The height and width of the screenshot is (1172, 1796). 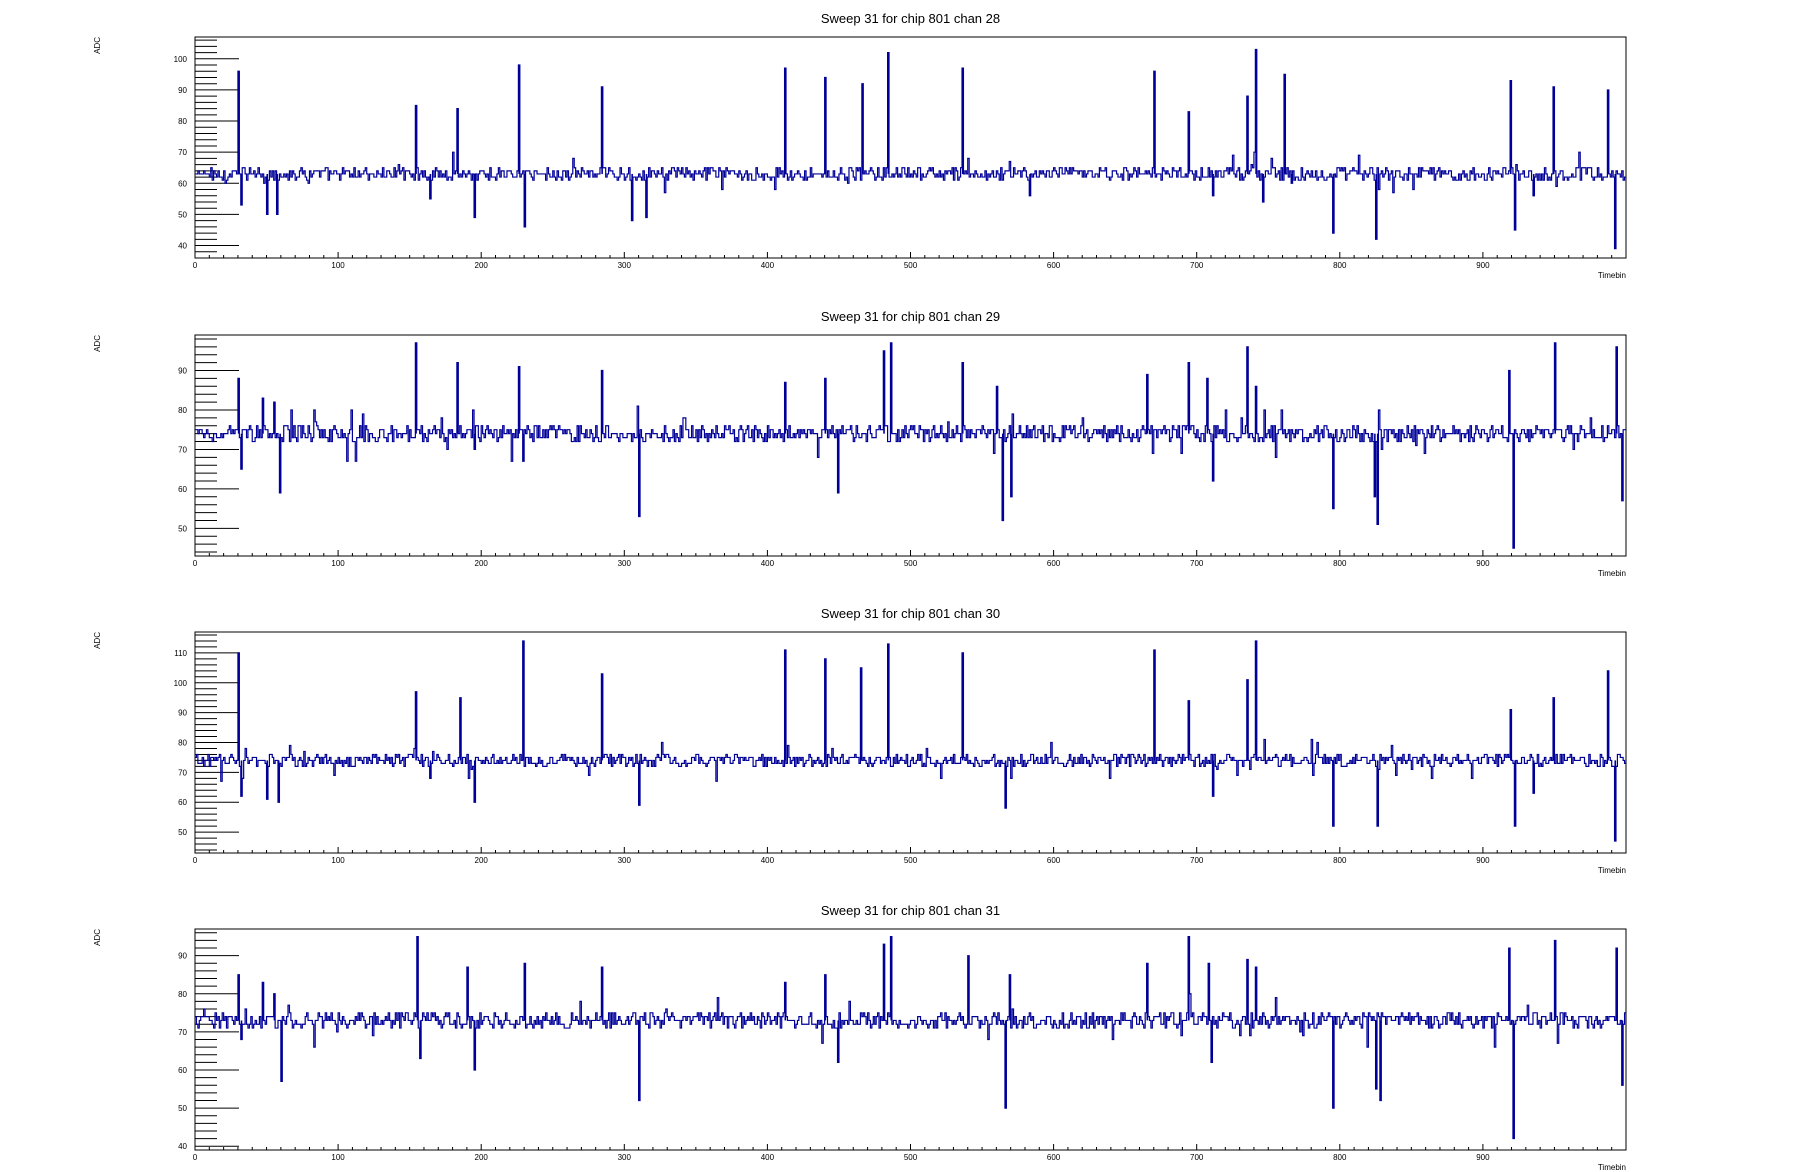 What do you see at coordinates (910, 613) in the screenshot?
I see `chart-title: Sweep 31 for chip 801 chan 30` at bounding box center [910, 613].